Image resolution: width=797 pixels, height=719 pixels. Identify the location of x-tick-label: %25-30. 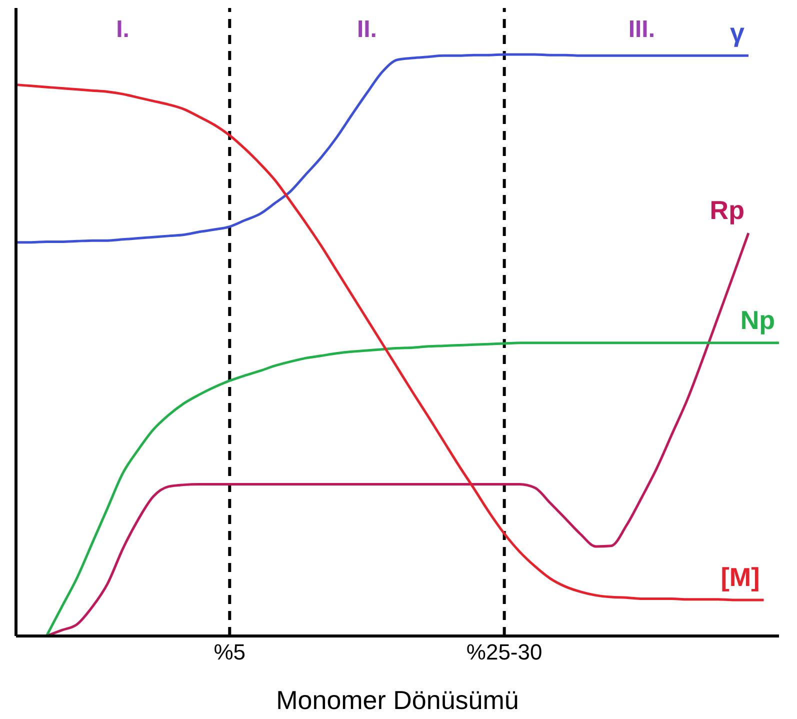
(504, 652).